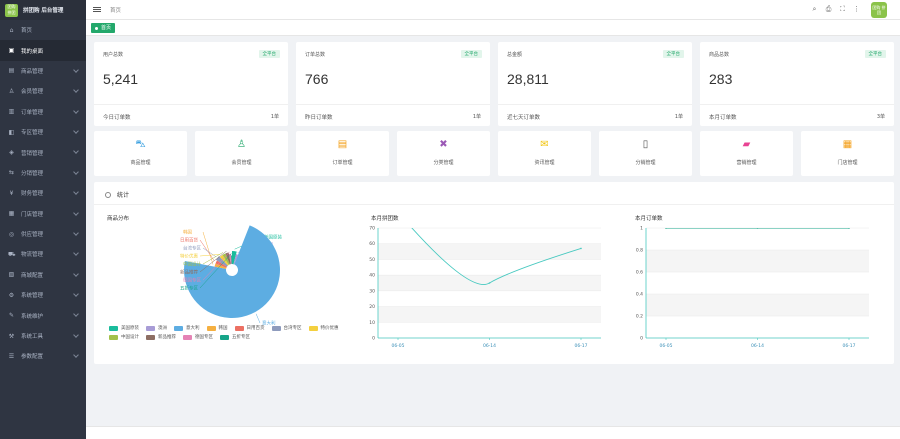 Image resolution: width=900 pixels, height=439 pixels. I want to click on sidebar-item-13: ⚙ 系统管理, so click(43, 295).